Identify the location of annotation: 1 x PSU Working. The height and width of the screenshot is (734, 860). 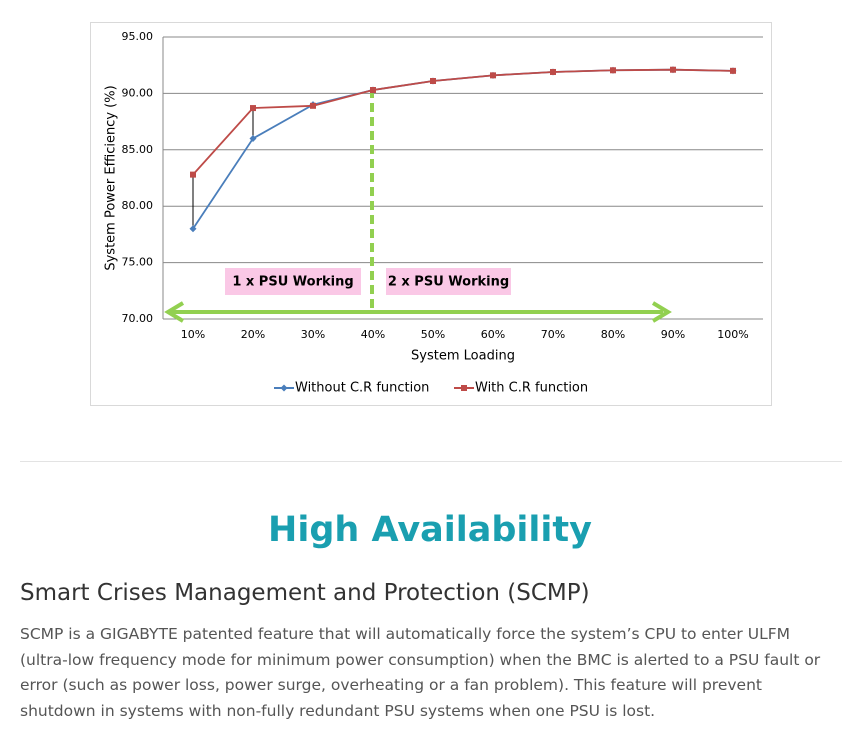
(292, 282).